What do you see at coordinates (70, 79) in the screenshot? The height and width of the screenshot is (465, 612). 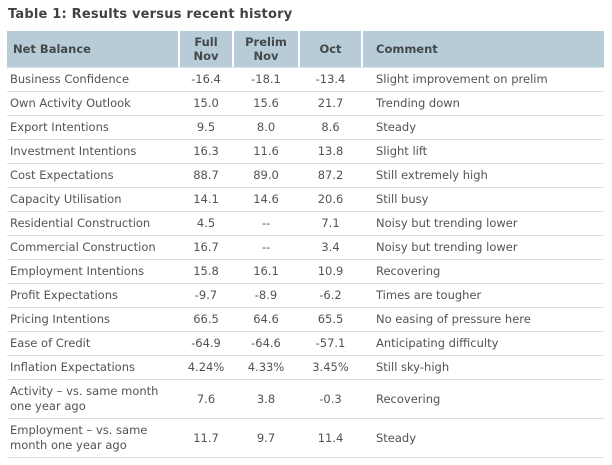 I see `net-balance-cell: Business Confidence` at bounding box center [70, 79].